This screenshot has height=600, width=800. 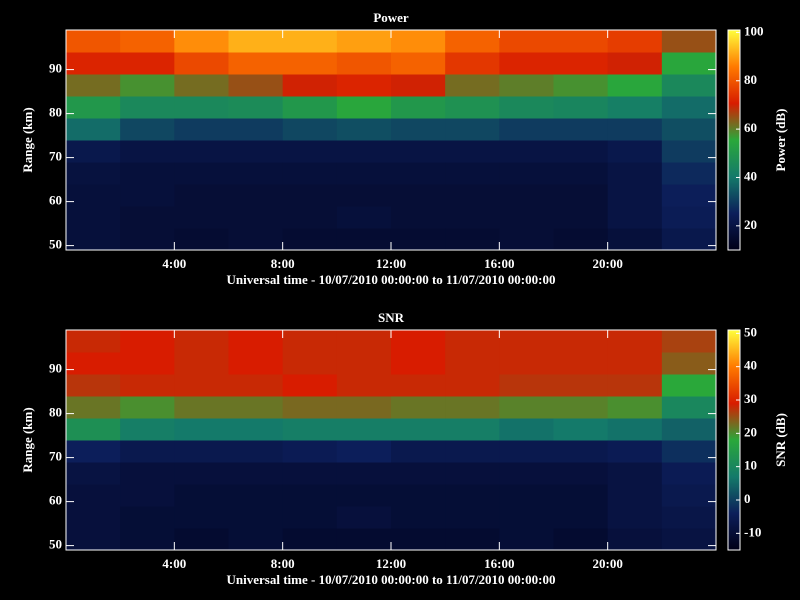 I want to click on x-tick-label: 16:00, so click(x=499, y=263).